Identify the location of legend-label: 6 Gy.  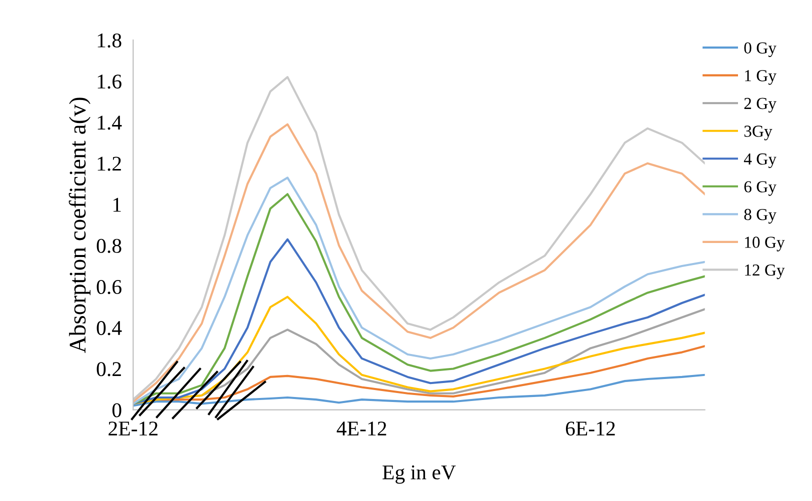
(760, 188).